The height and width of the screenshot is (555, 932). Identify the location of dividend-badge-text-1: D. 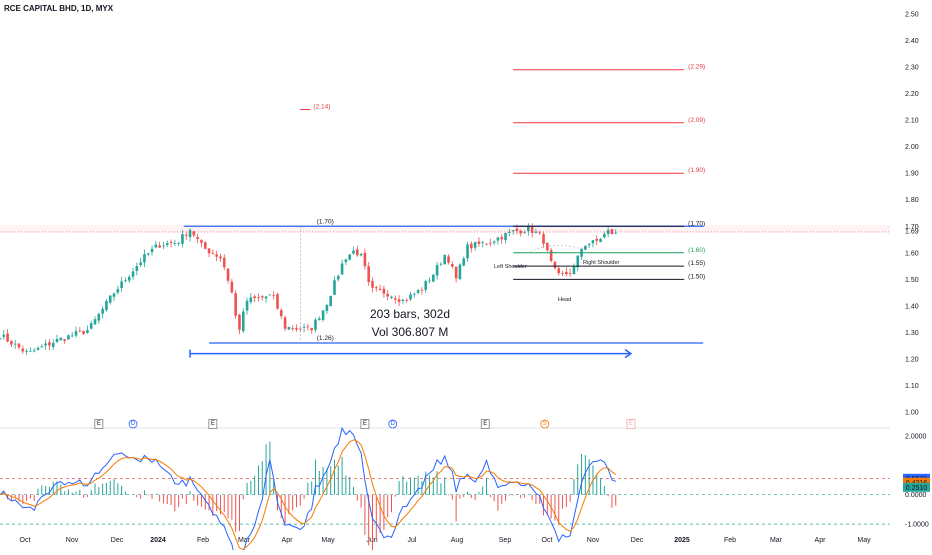
(133, 424).